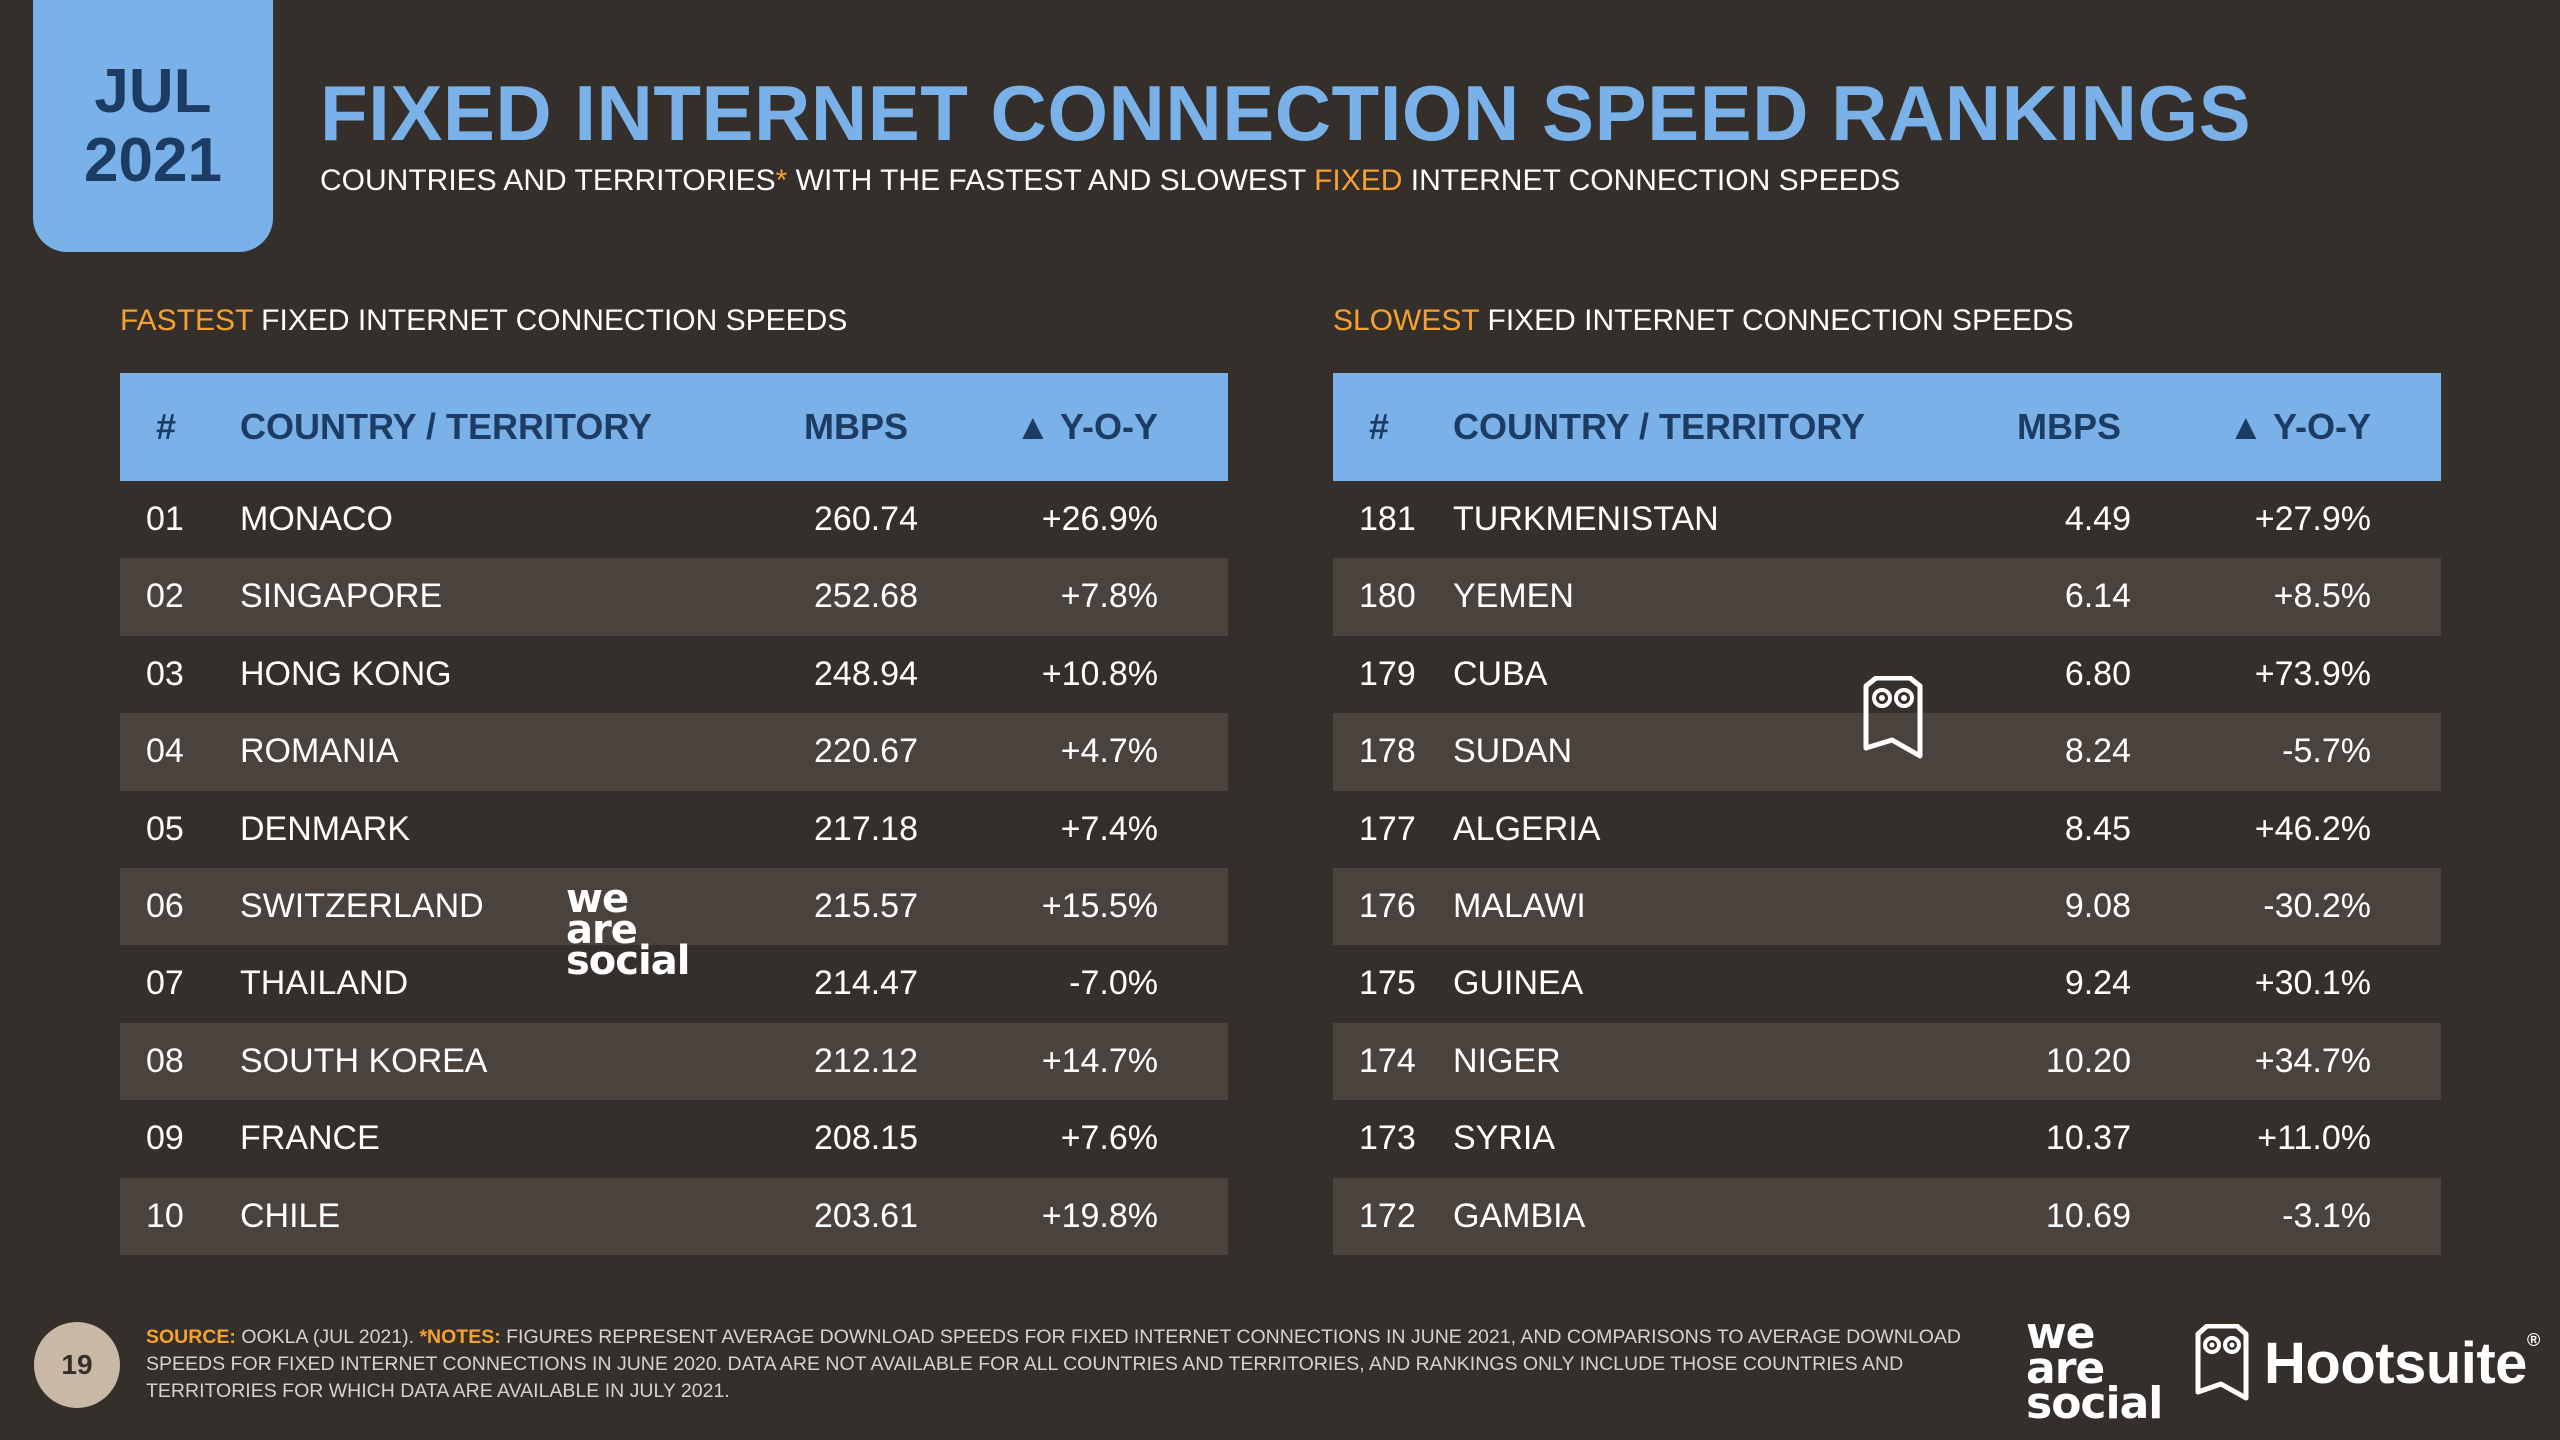 Image resolution: width=2560 pixels, height=1440 pixels. What do you see at coordinates (1887, 427) in the screenshot?
I see `slowest-table-header: # COUNTRY / TERRITORY MBPS ▲ Y-O-Y` at bounding box center [1887, 427].